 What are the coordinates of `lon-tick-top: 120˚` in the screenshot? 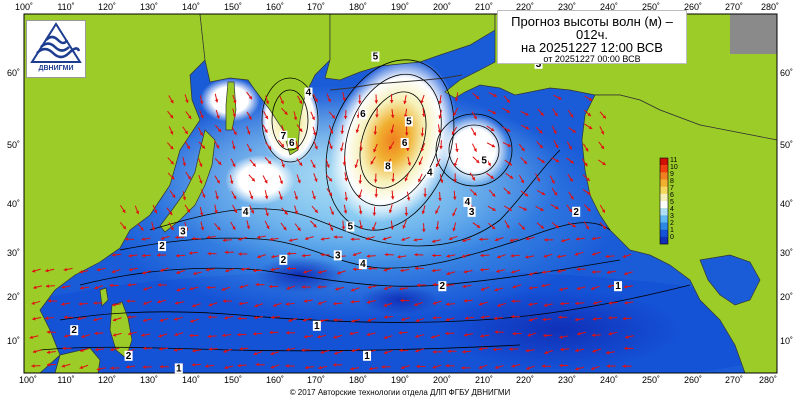 It's located at (107, 7).